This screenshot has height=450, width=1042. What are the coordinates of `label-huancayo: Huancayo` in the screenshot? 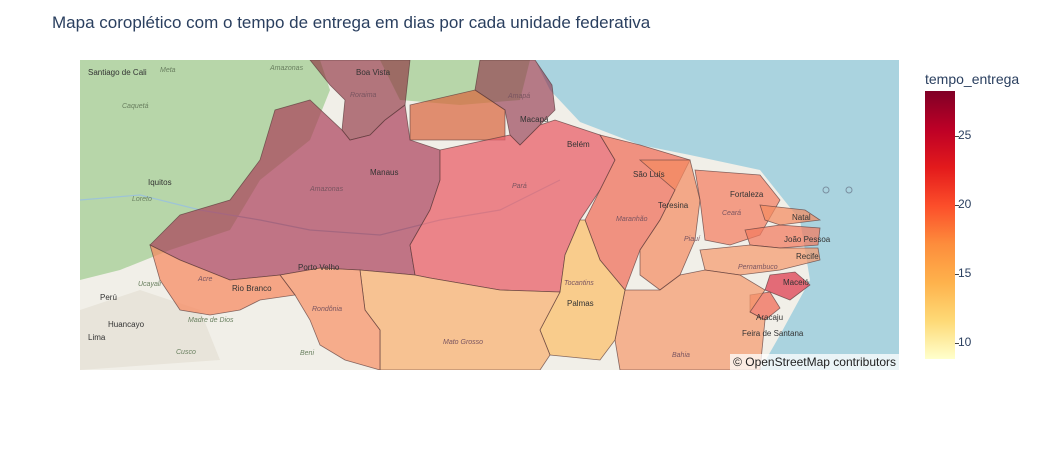 It's located at (126, 324).